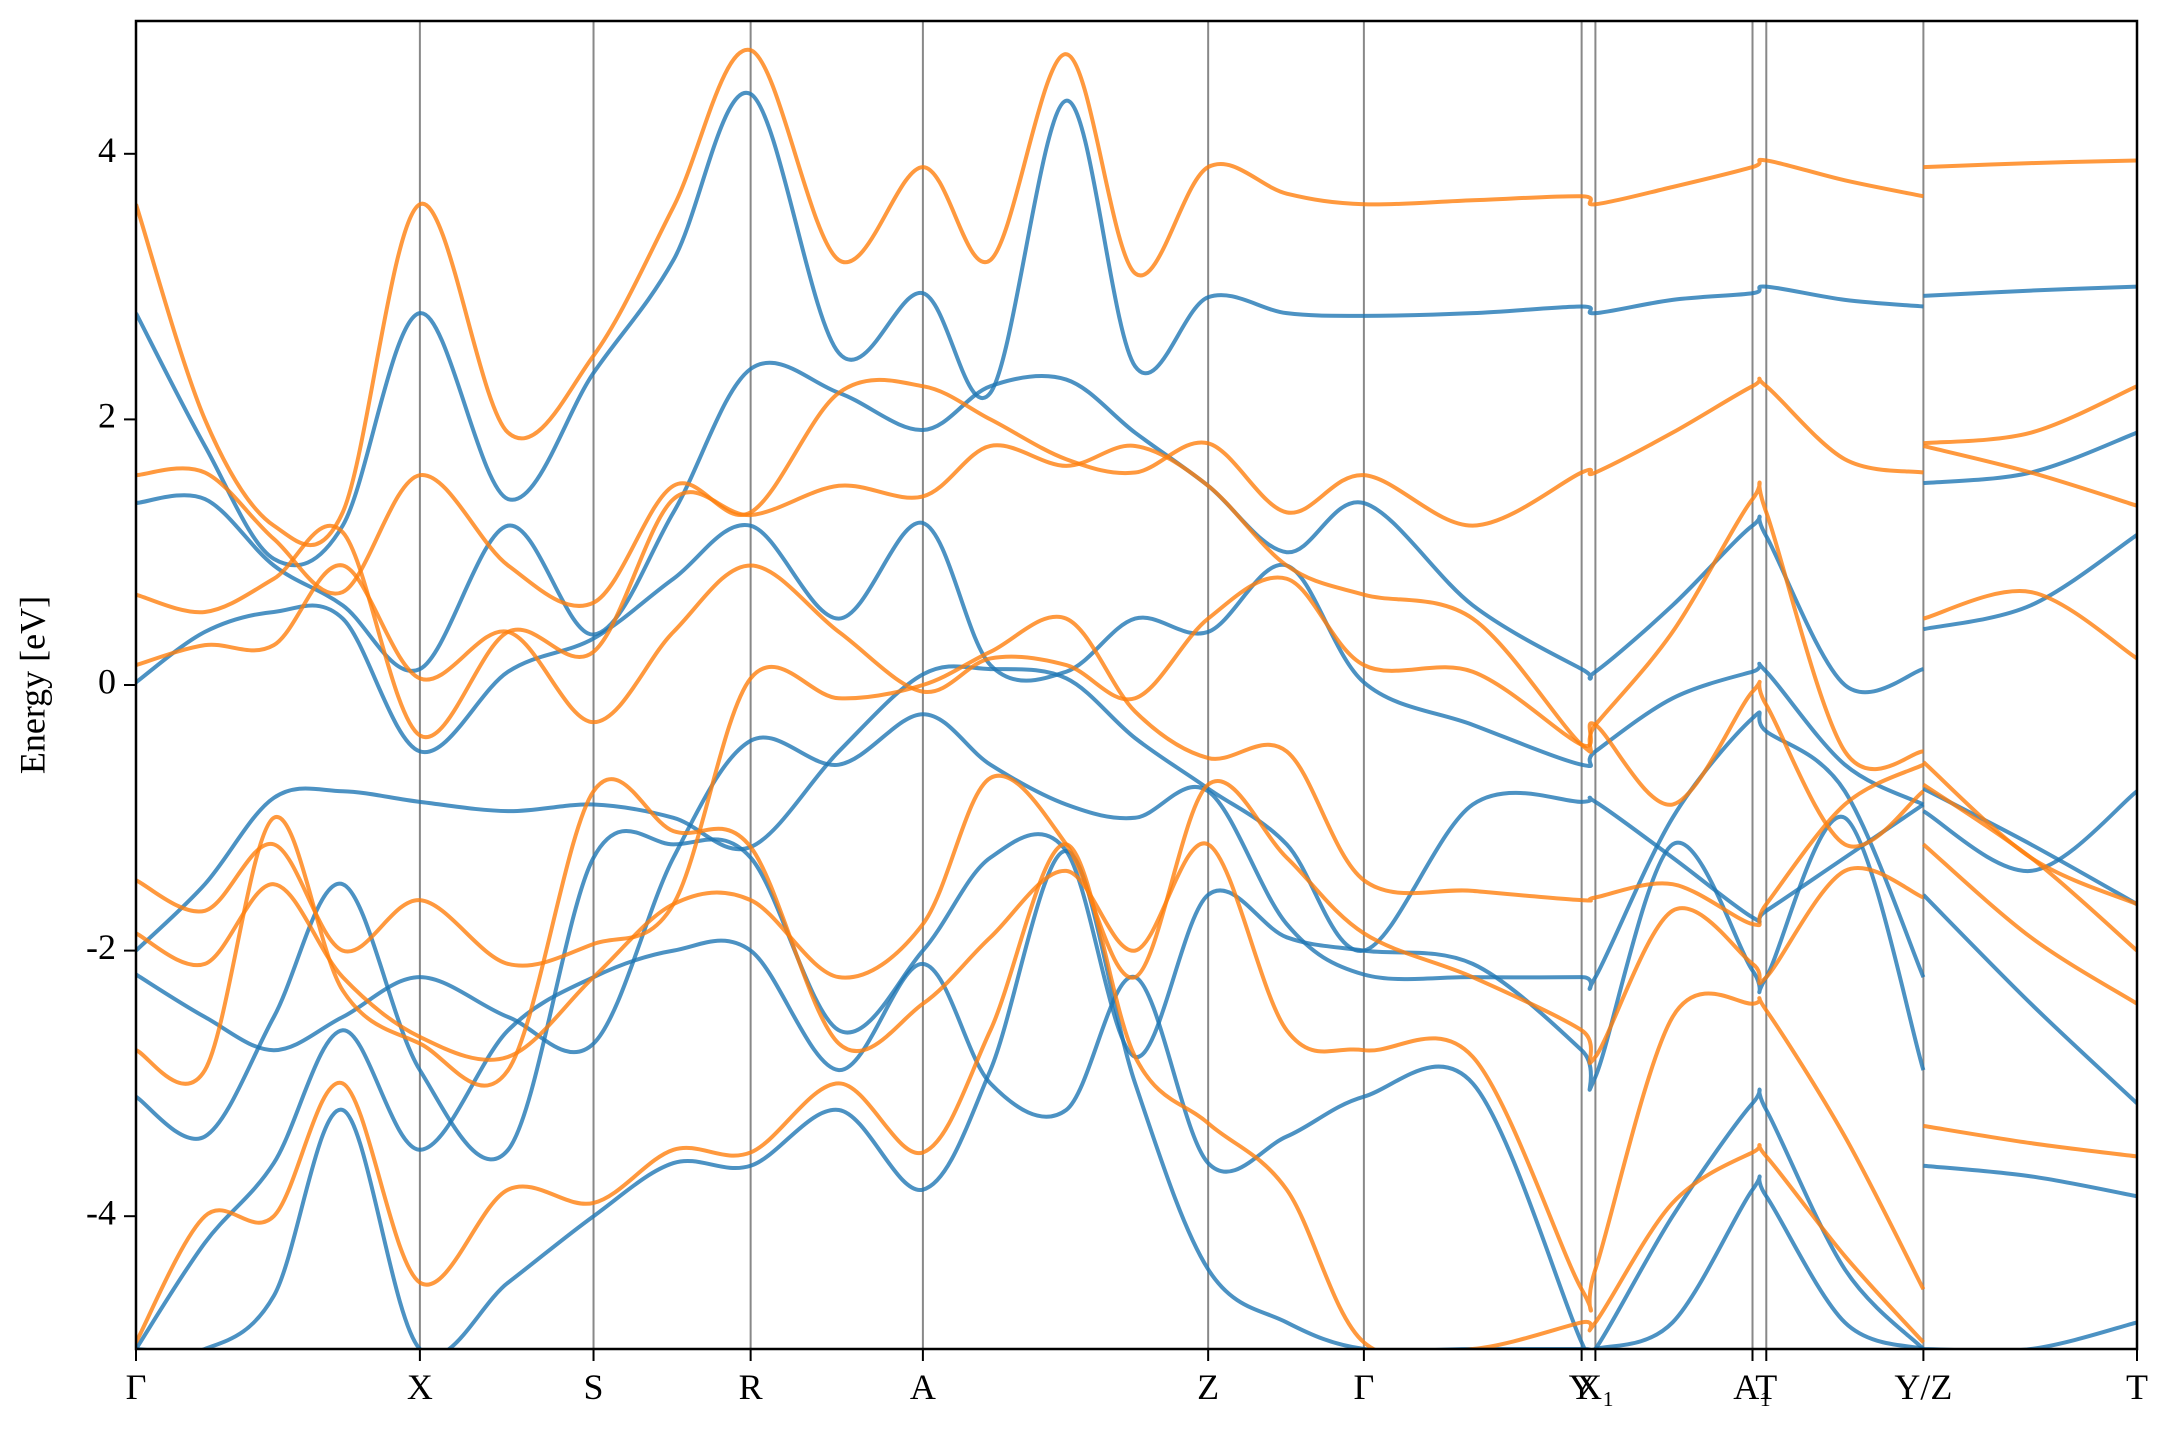 The width and height of the screenshot is (2160, 1440). What do you see at coordinates (1136, 492) in the screenshot?
I see `band-line` at bounding box center [1136, 492].